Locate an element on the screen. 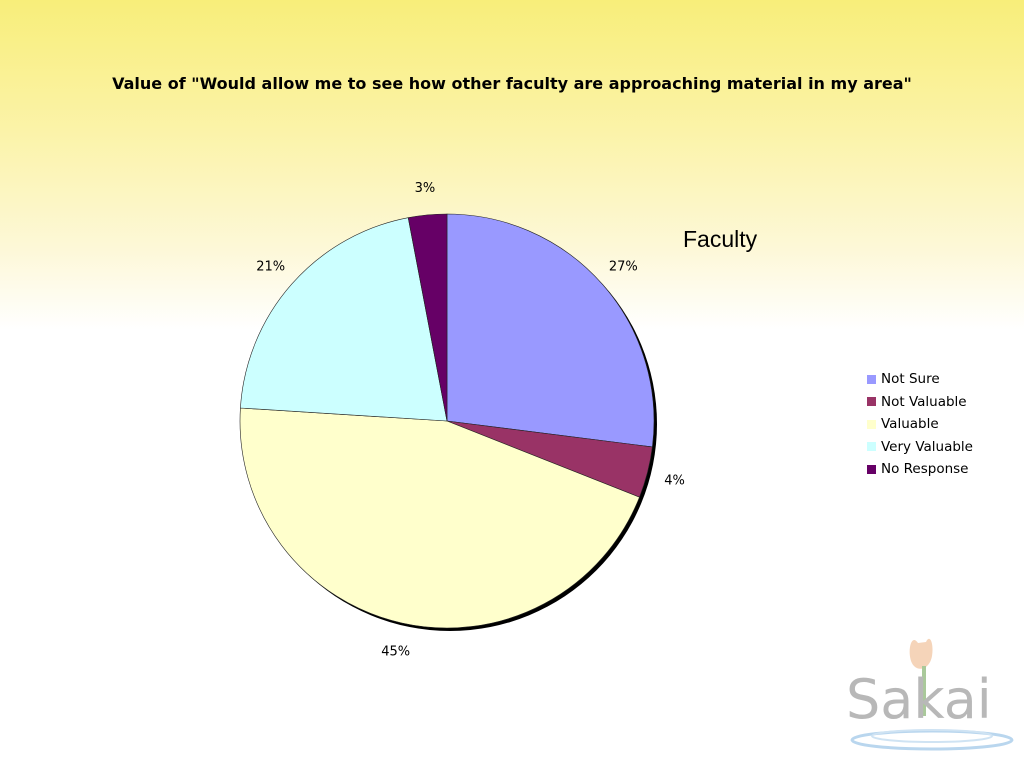 The height and width of the screenshot is (768, 1024). data-label: 45% is located at coordinates (395, 651).